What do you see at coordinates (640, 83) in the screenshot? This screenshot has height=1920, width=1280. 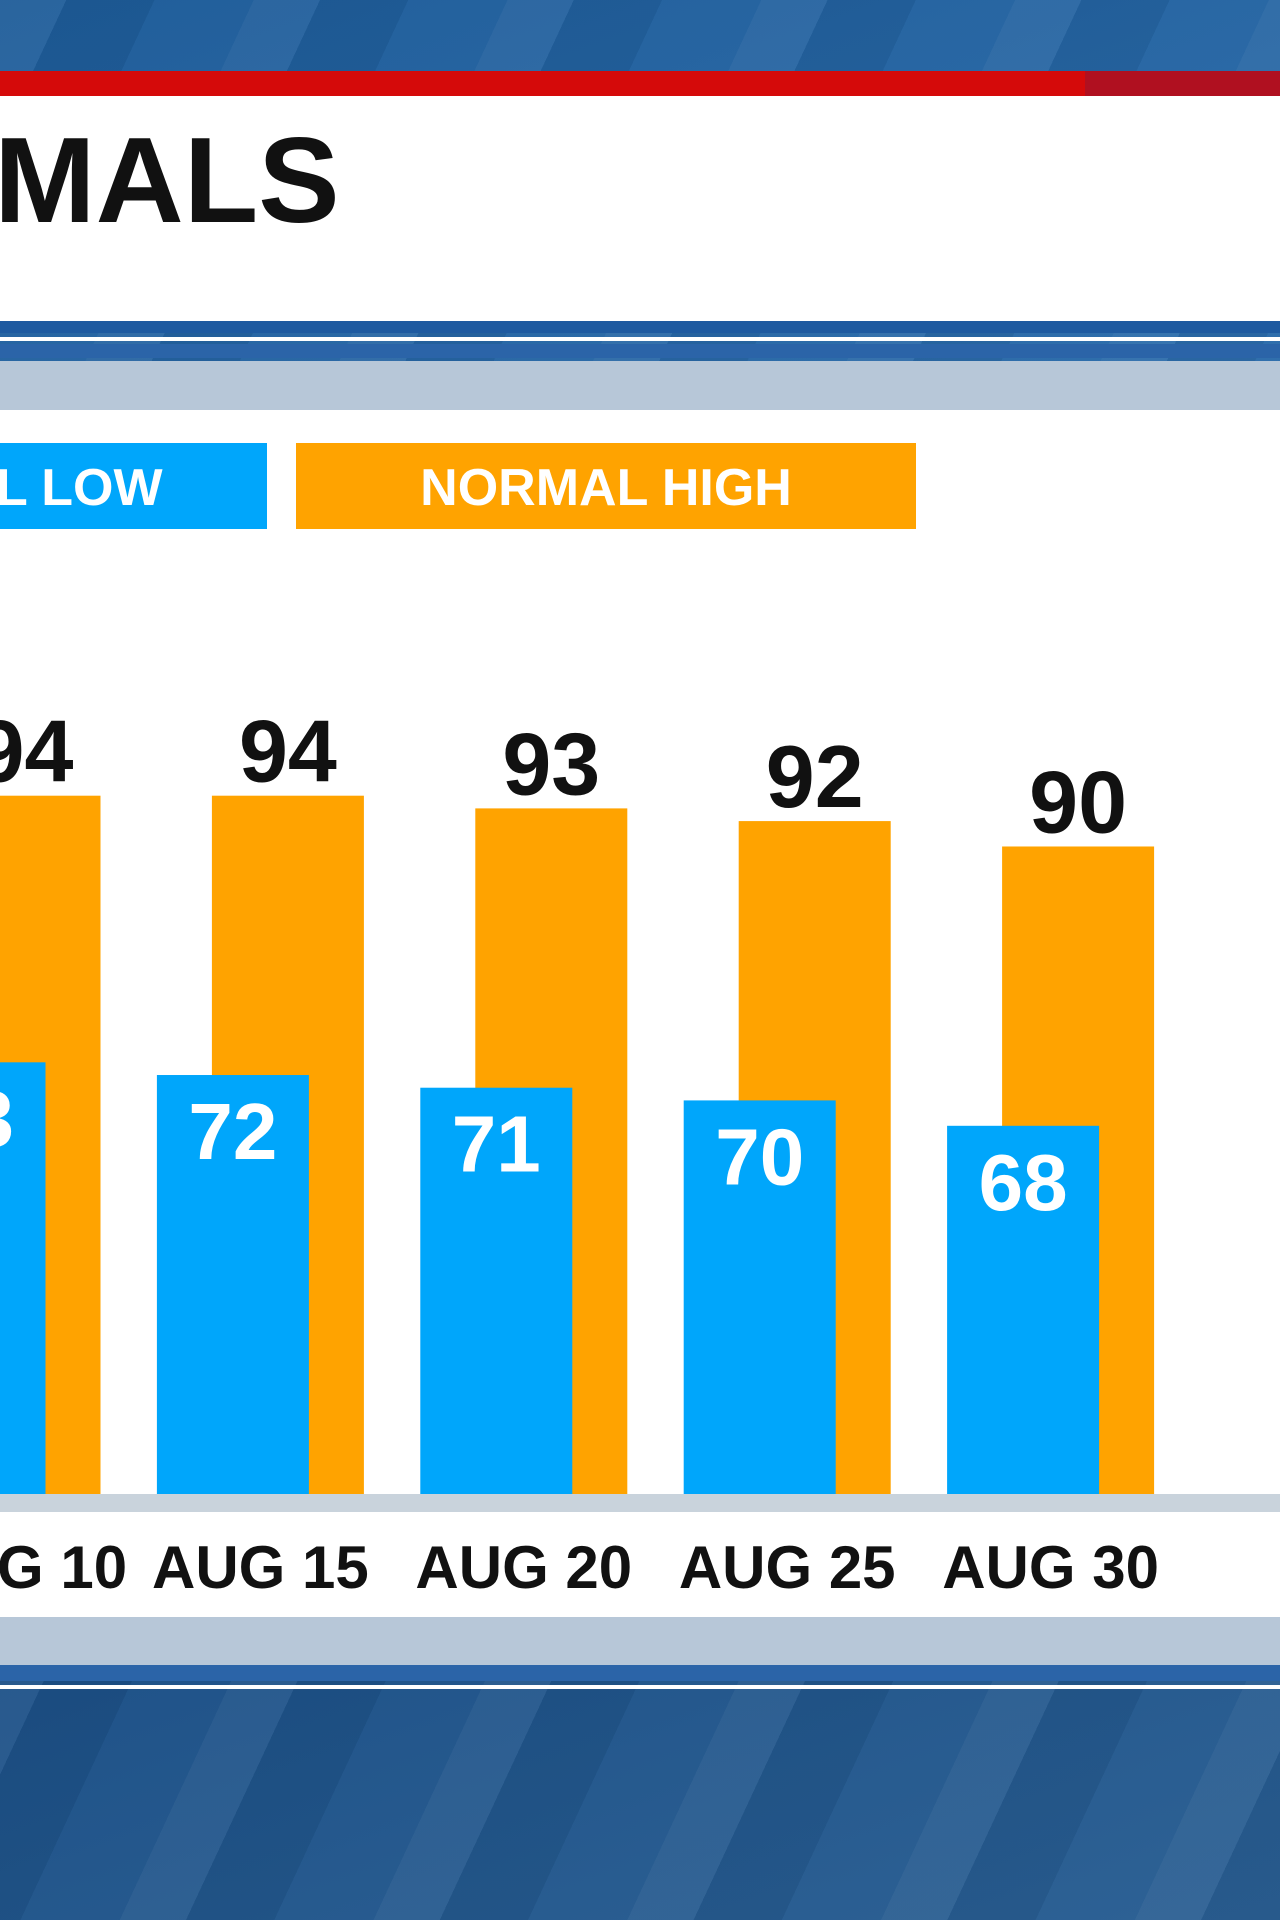 I see `red-bar` at bounding box center [640, 83].